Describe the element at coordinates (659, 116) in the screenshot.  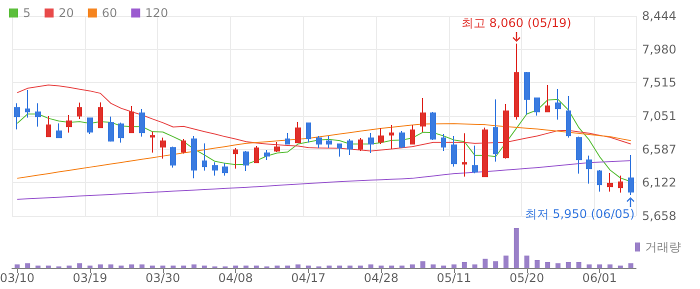
I see `y-tick-label: 7,051` at that location.